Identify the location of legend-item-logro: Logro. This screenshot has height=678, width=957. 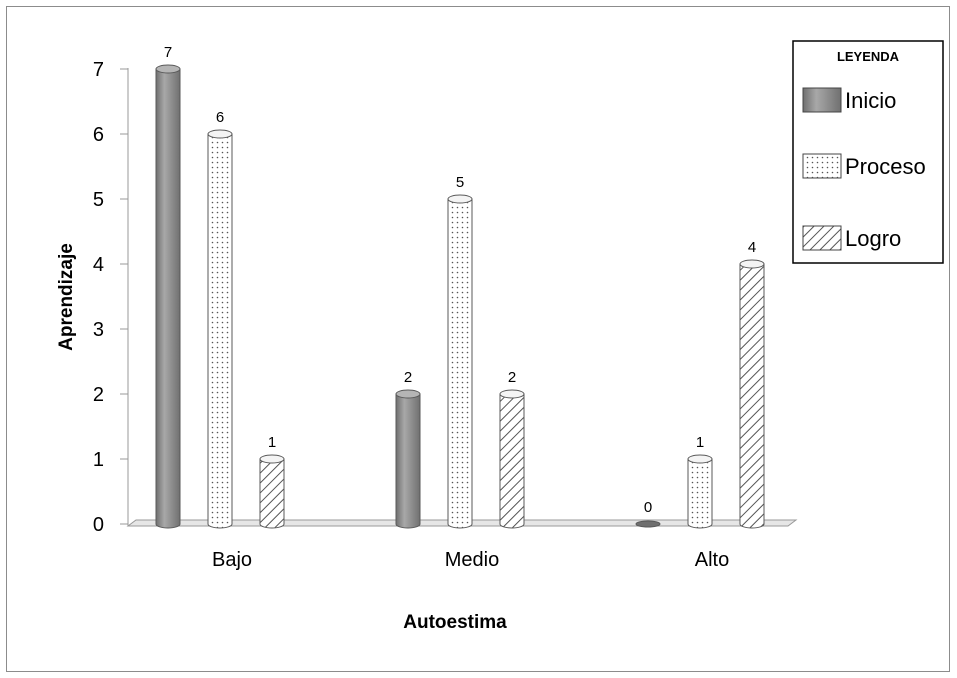
(851, 238).